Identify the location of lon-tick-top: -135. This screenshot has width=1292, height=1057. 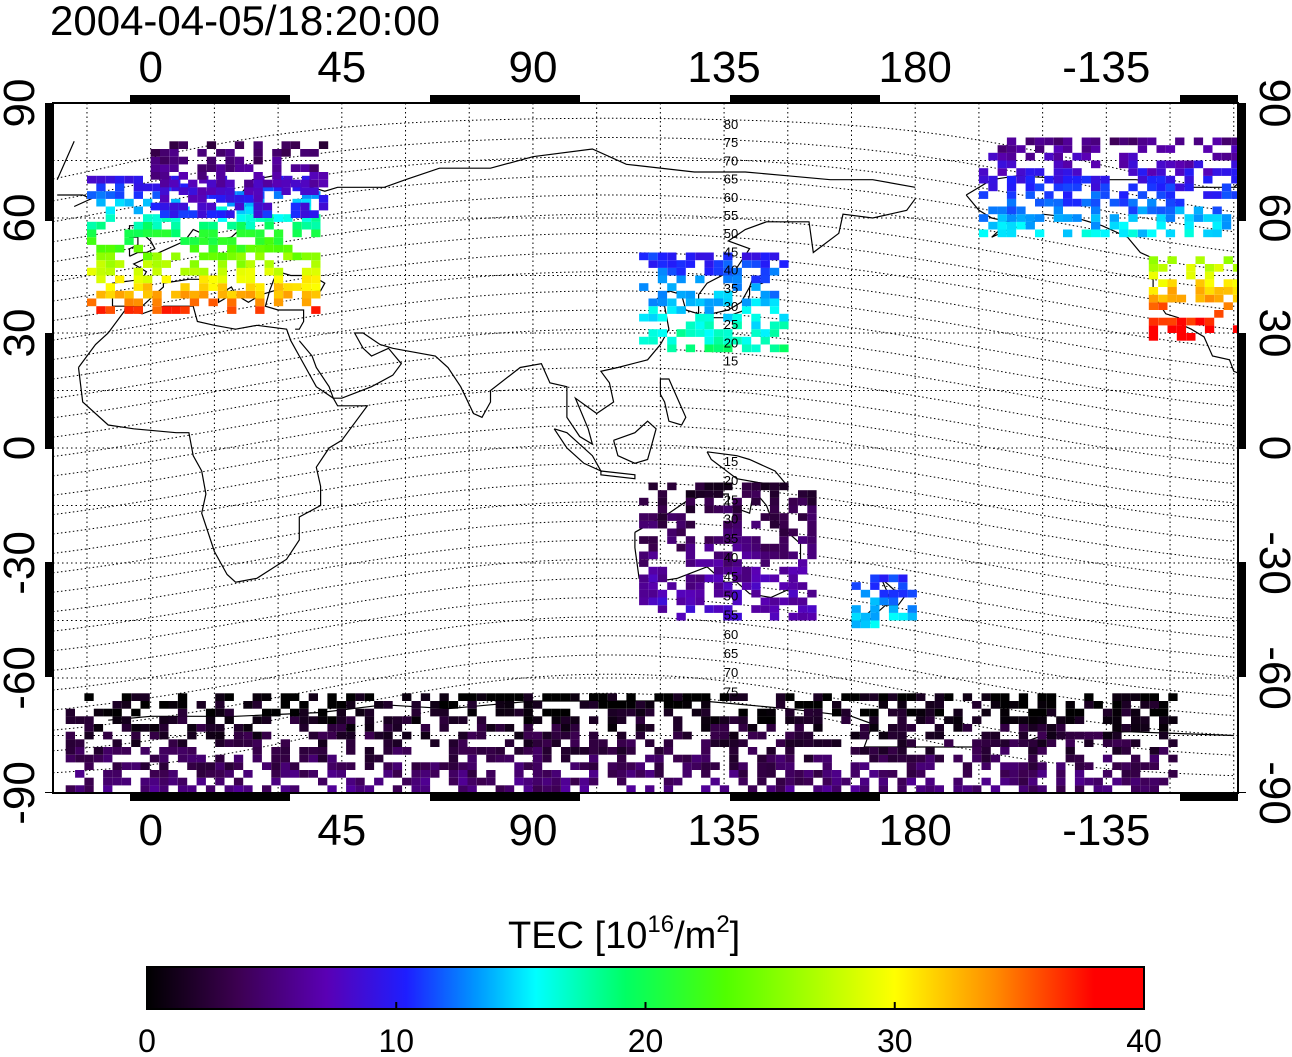
(1106, 67).